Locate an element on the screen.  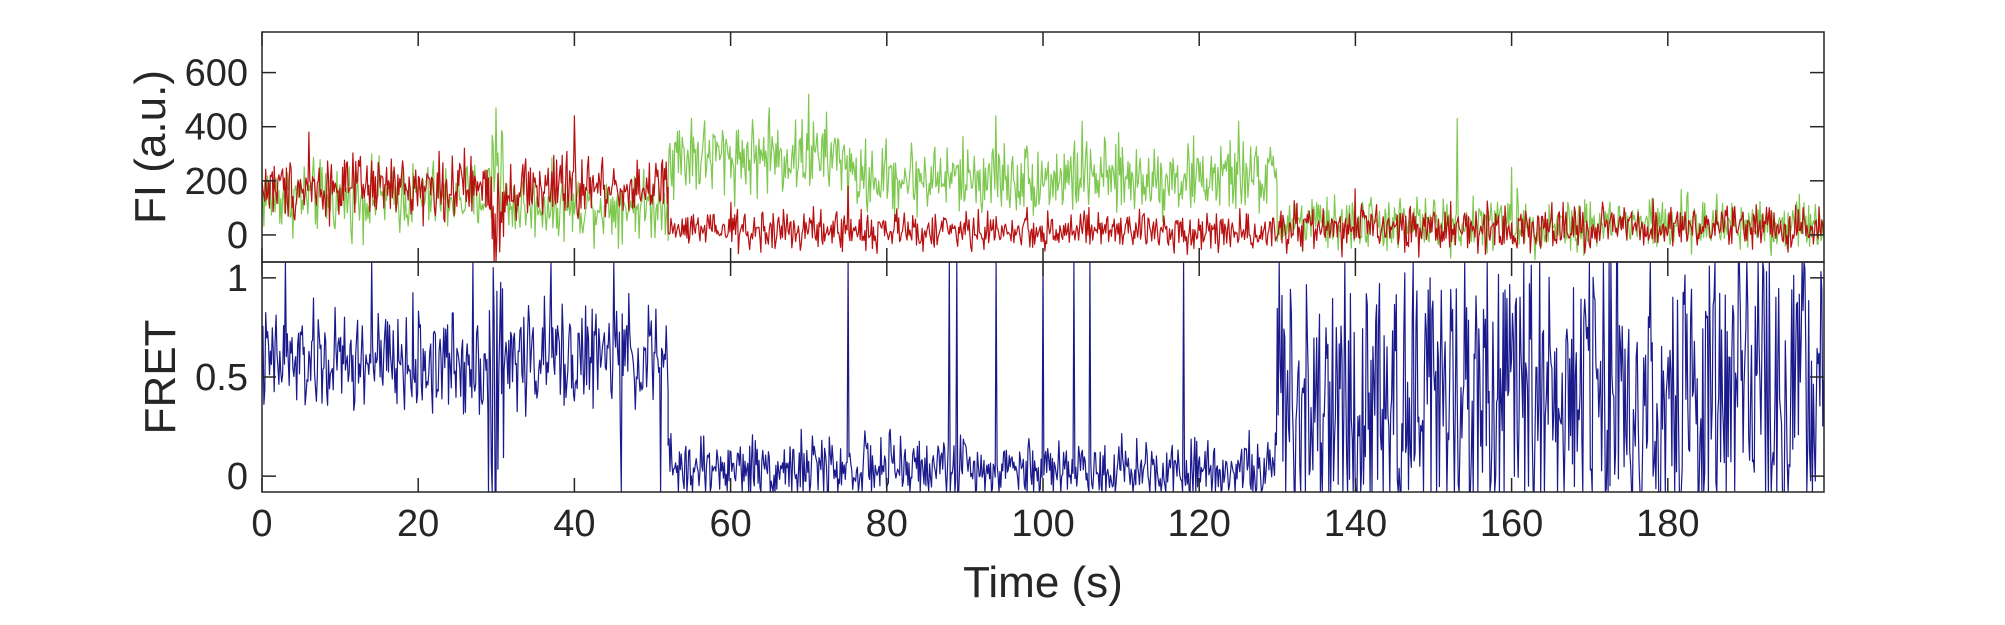
x-tick-label: 140 is located at coordinates (1355, 524).